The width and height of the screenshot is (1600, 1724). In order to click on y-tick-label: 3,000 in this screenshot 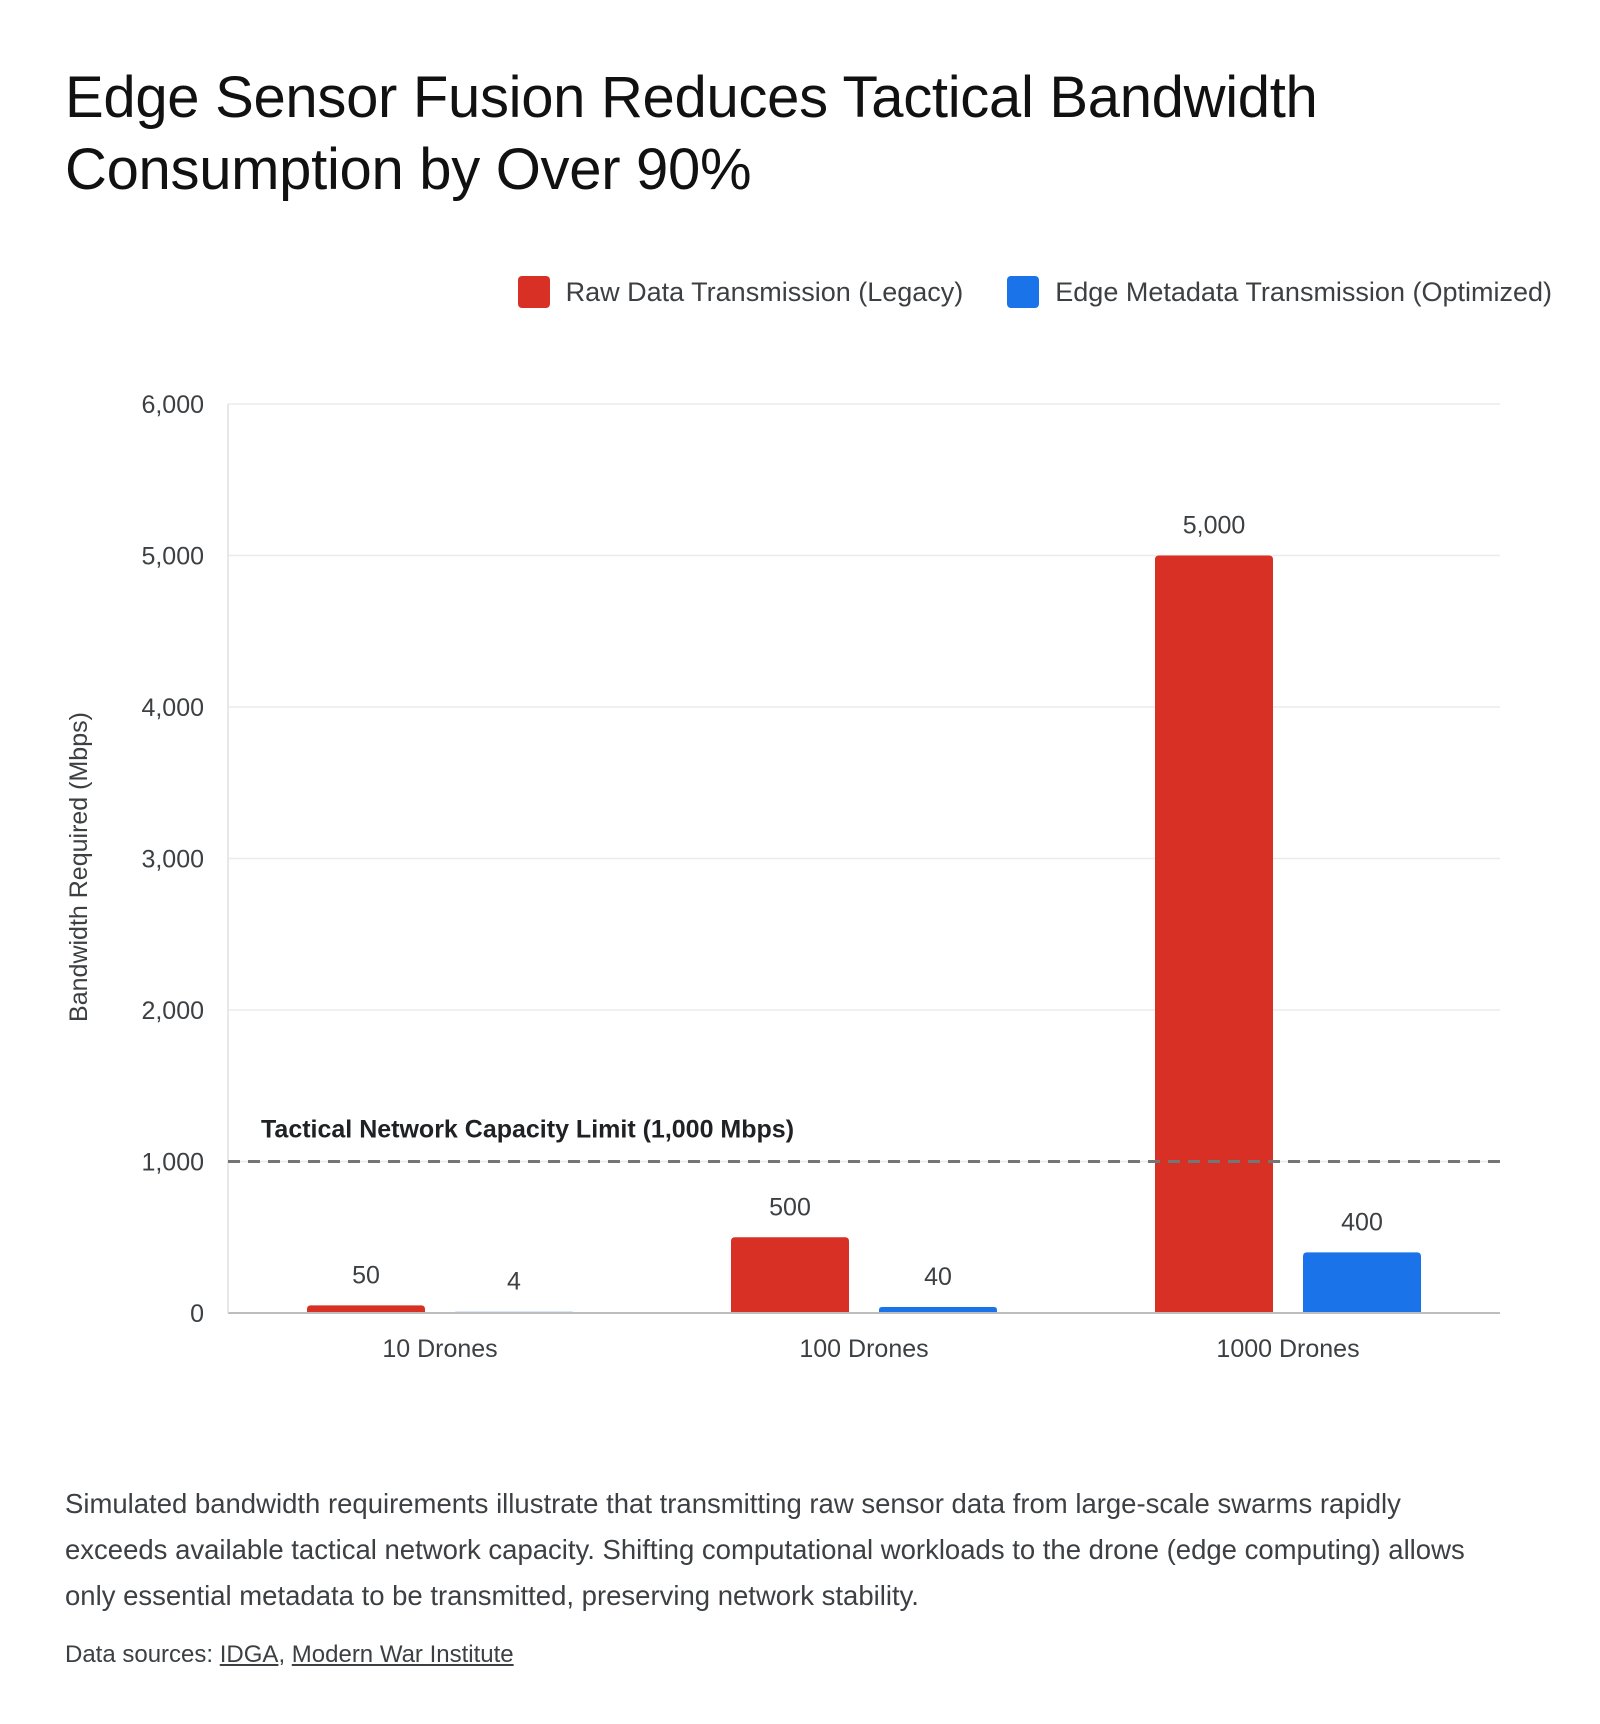, I will do `click(172, 860)`.